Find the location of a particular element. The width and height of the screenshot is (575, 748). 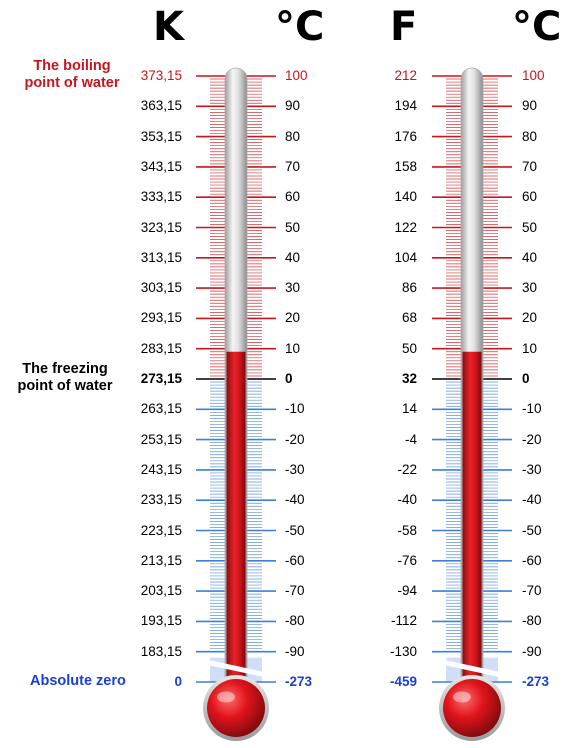

left-celsius-tick-label: -30 is located at coordinates (295, 469).